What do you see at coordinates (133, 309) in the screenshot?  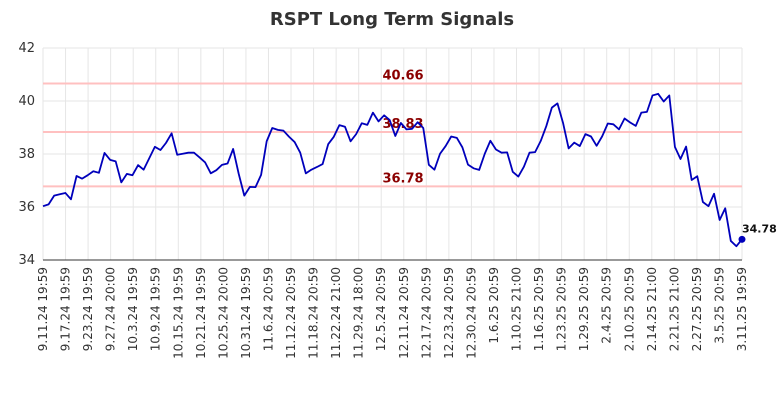 I see `x-tick-label: 10.3.24 19:59` at bounding box center [133, 309].